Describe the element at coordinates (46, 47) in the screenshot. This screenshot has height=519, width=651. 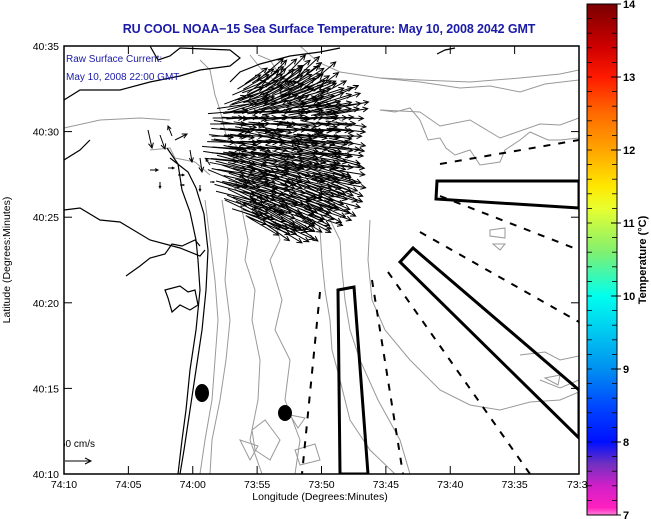
I see `y-tick-label: 40:35` at that location.